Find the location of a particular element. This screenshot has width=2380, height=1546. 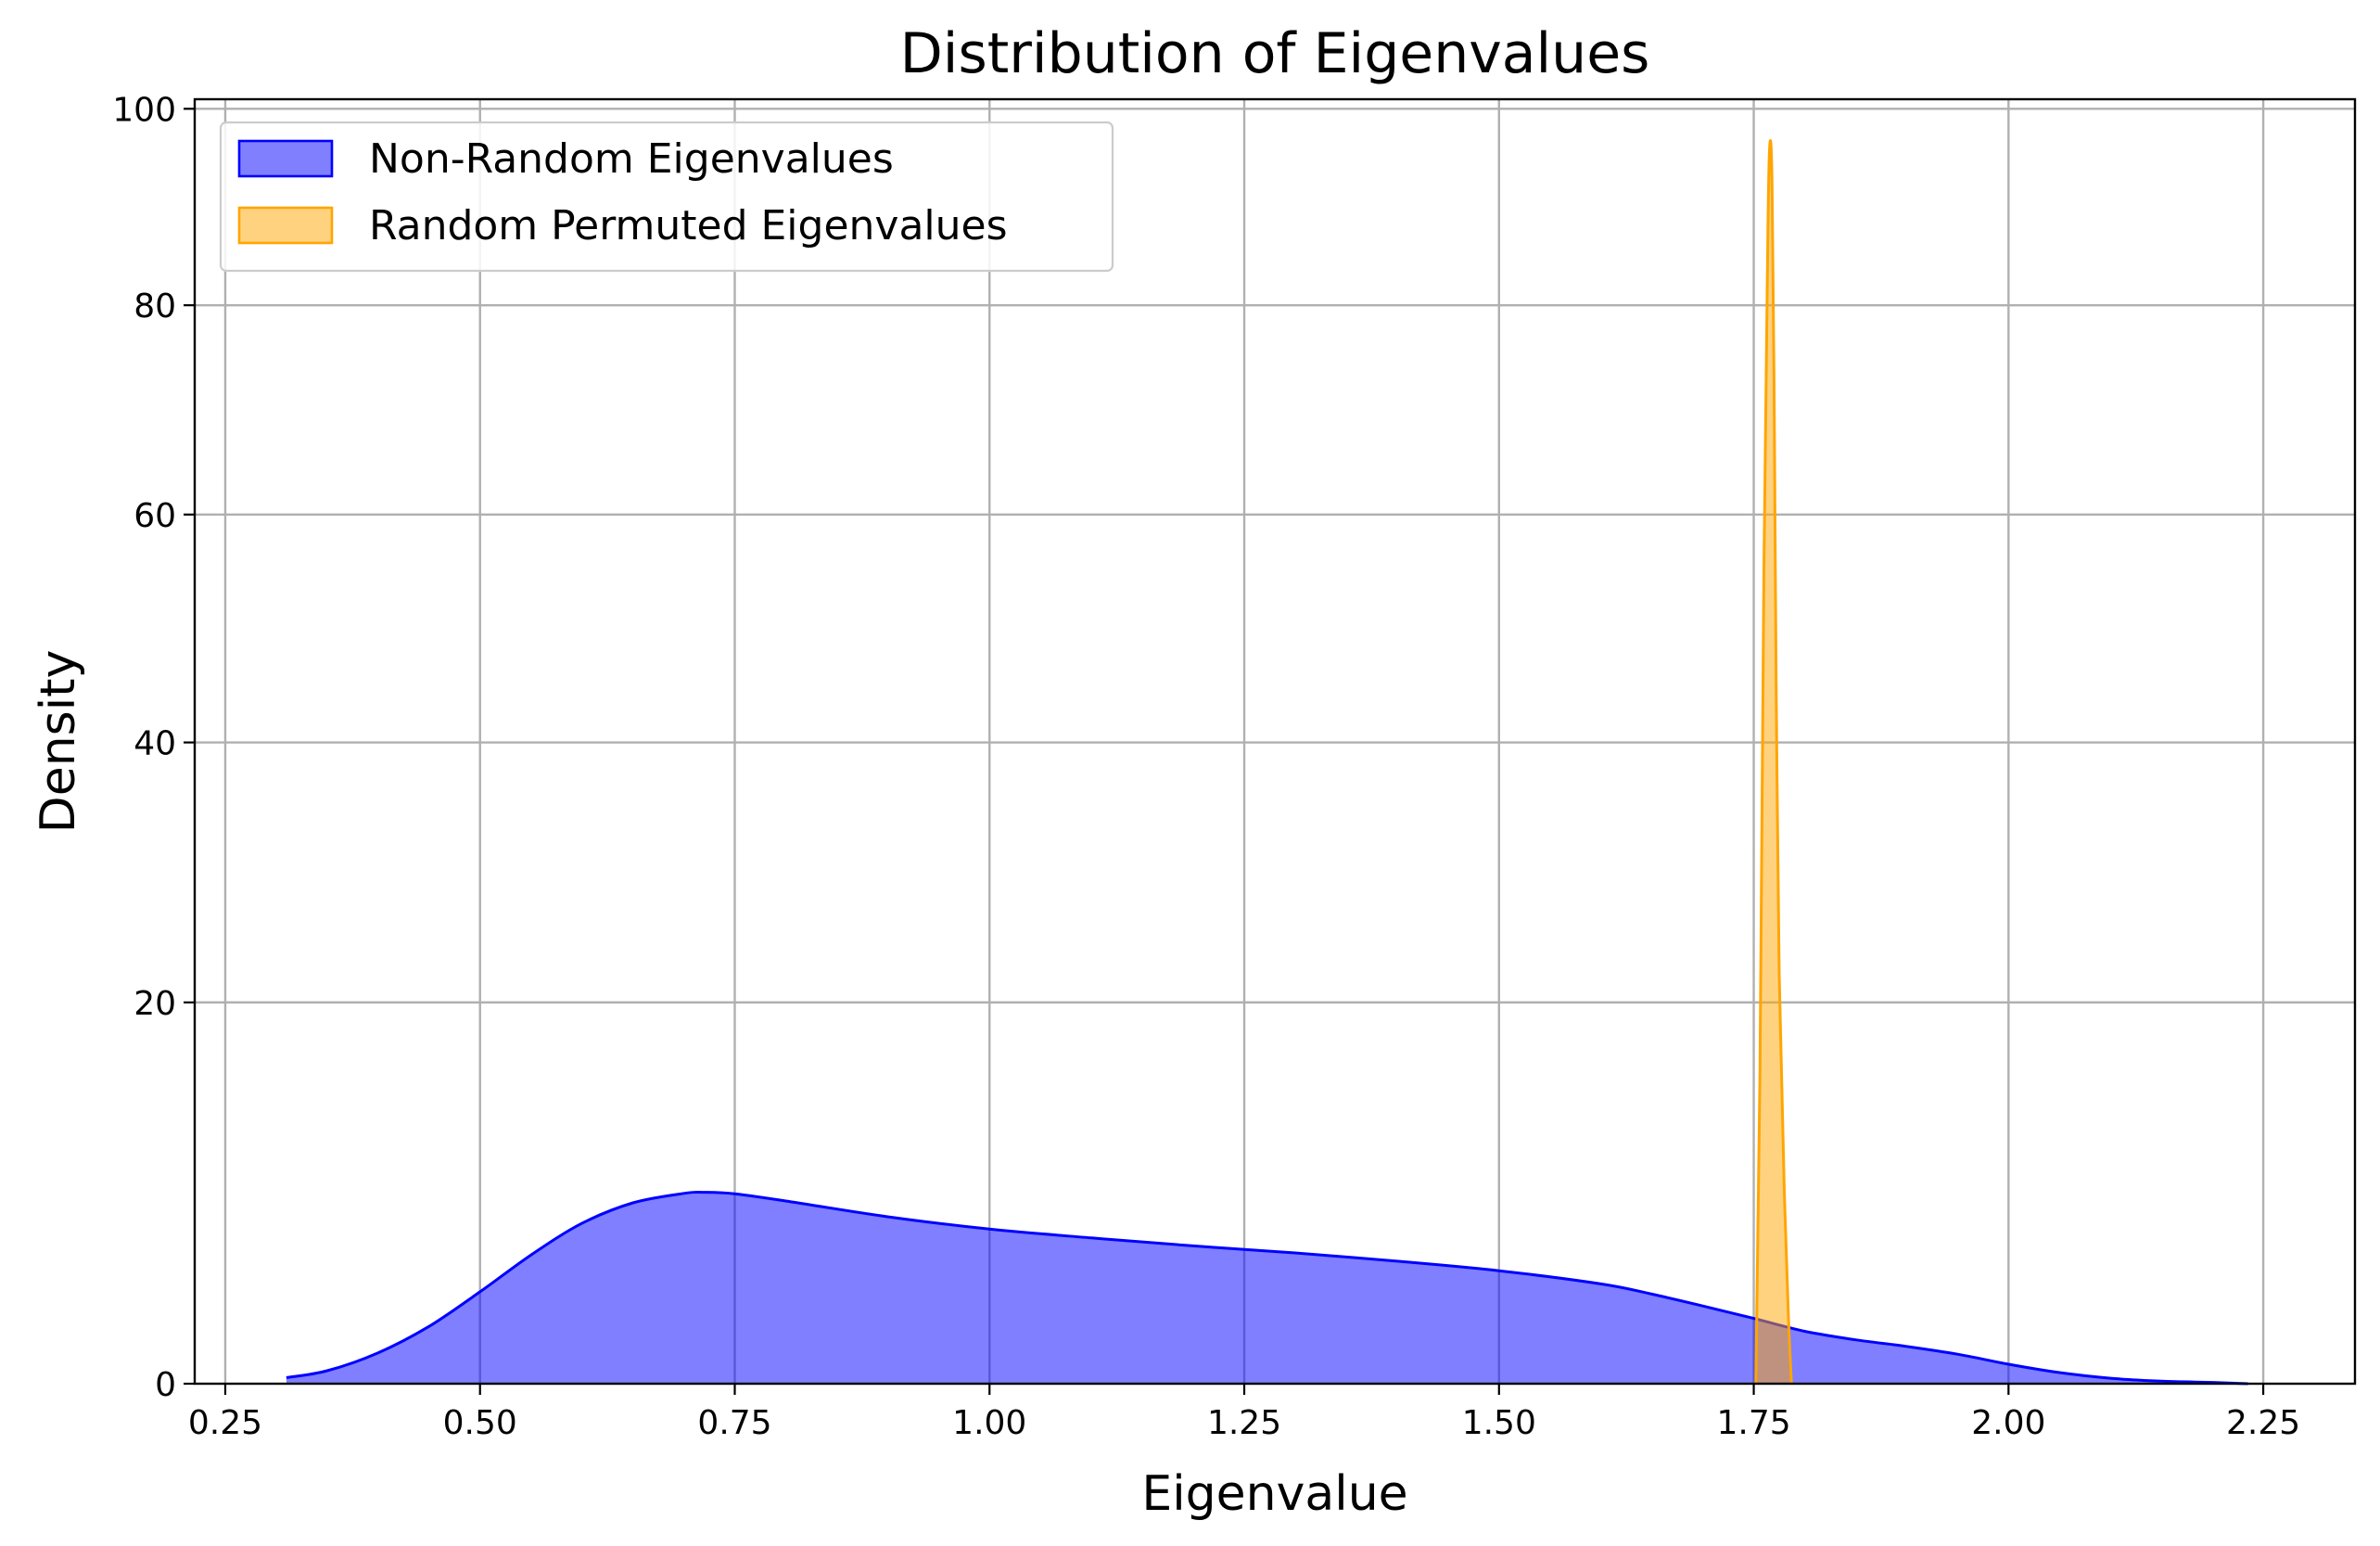

x-tick-label: 0.75 is located at coordinates (734, 1423).